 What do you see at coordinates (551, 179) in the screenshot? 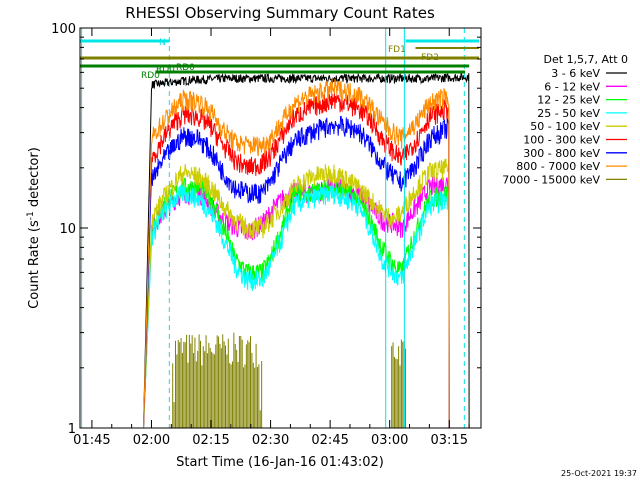
I see `legend-label: 7000 - 15000 keV` at bounding box center [551, 179].